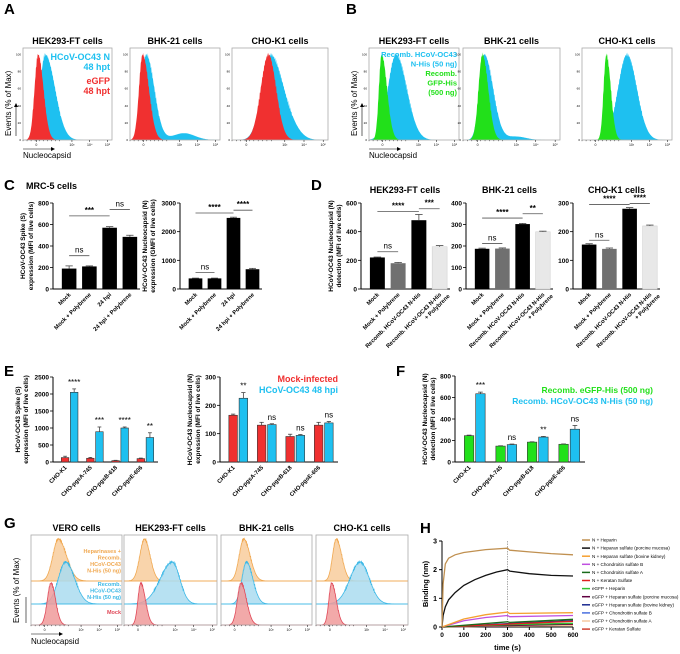  What do you see at coordinates (47, 155) in the screenshot?
I see `x-axis-label: Nucleocapsid` at bounding box center [47, 155].